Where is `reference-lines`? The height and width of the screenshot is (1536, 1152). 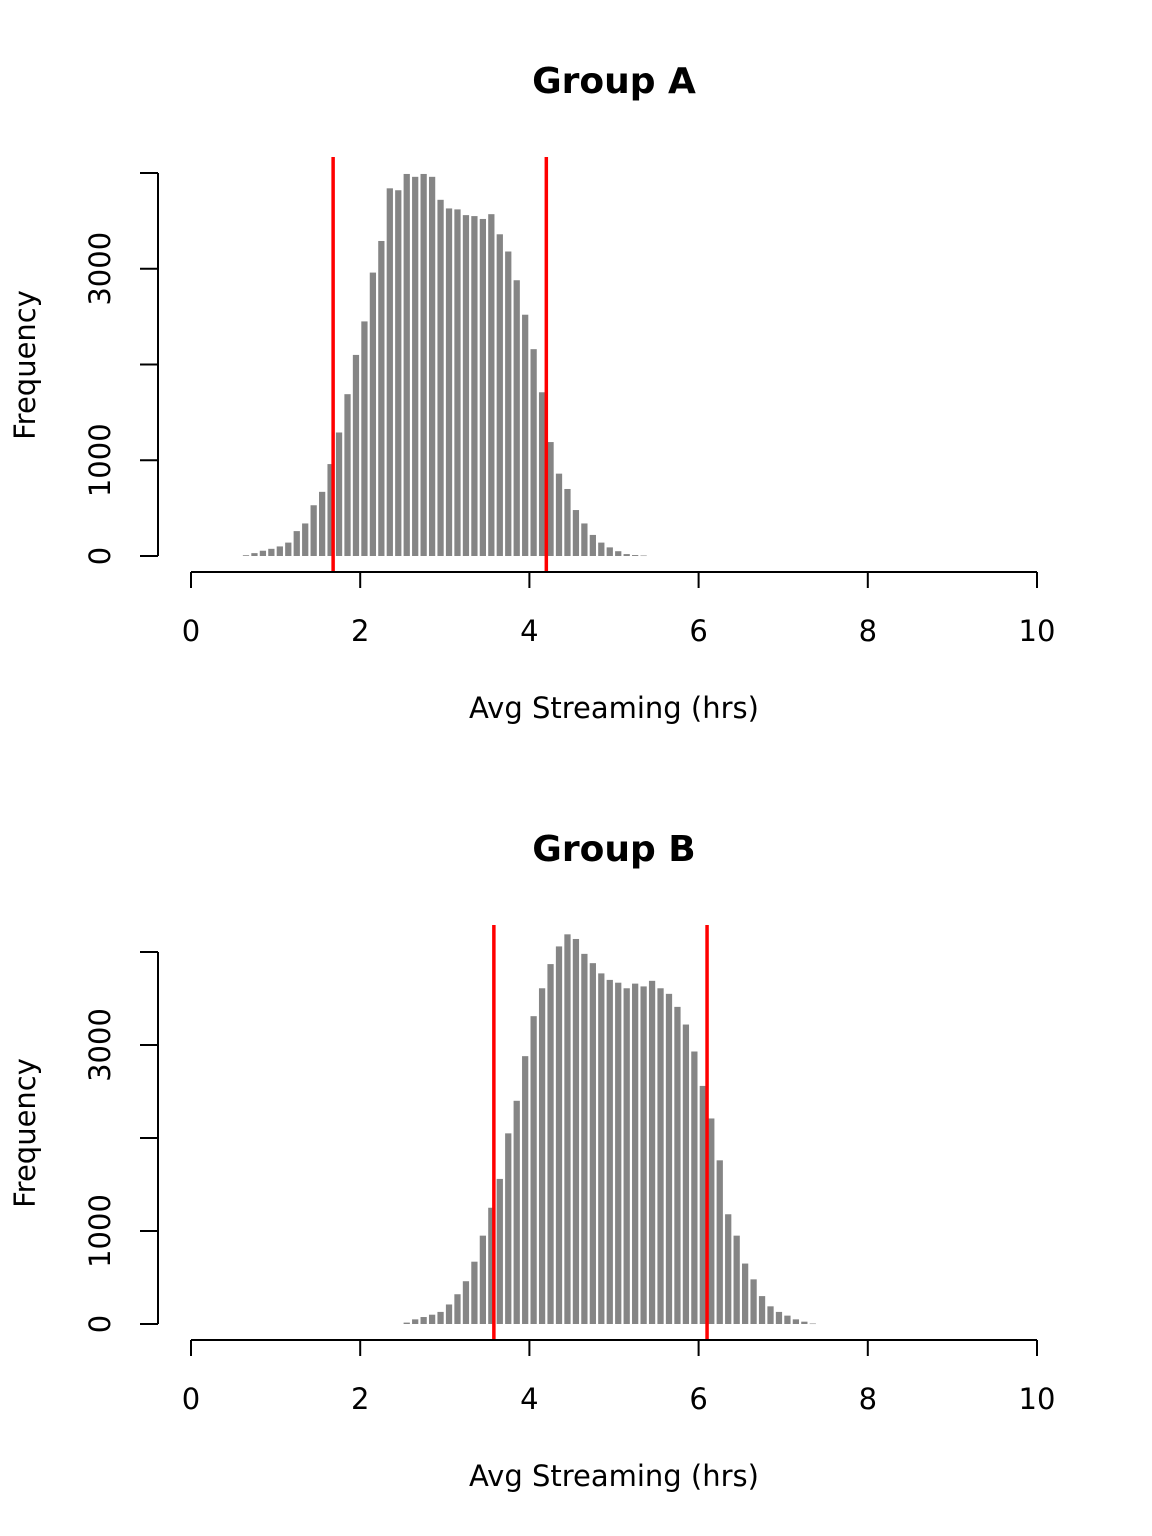
reference-lines is located at coordinates (600, 1132).